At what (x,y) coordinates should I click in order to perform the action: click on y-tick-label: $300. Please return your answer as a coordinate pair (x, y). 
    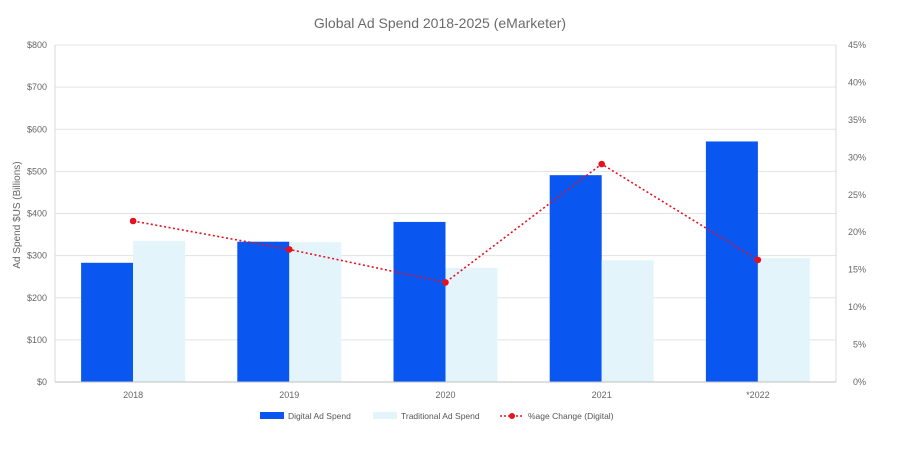
    Looking at the image, I should click on (37, 256).